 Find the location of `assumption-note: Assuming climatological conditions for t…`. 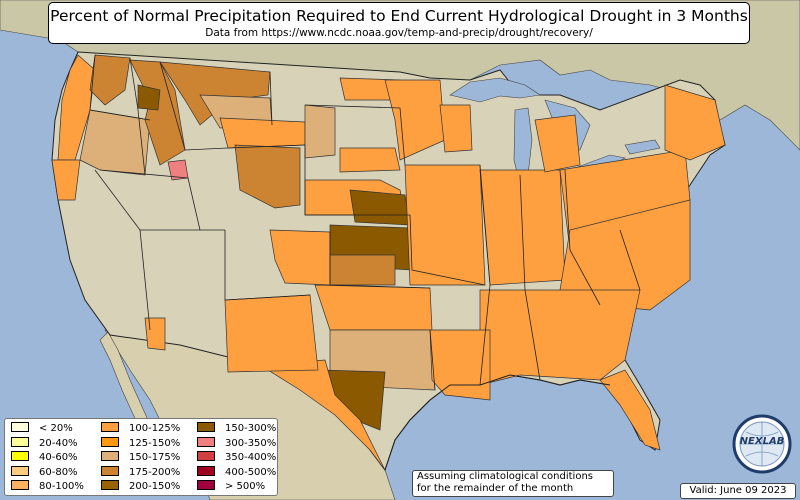

assumption-note: Assuming climatological conditions for t… is located at coordinates (513, 483).